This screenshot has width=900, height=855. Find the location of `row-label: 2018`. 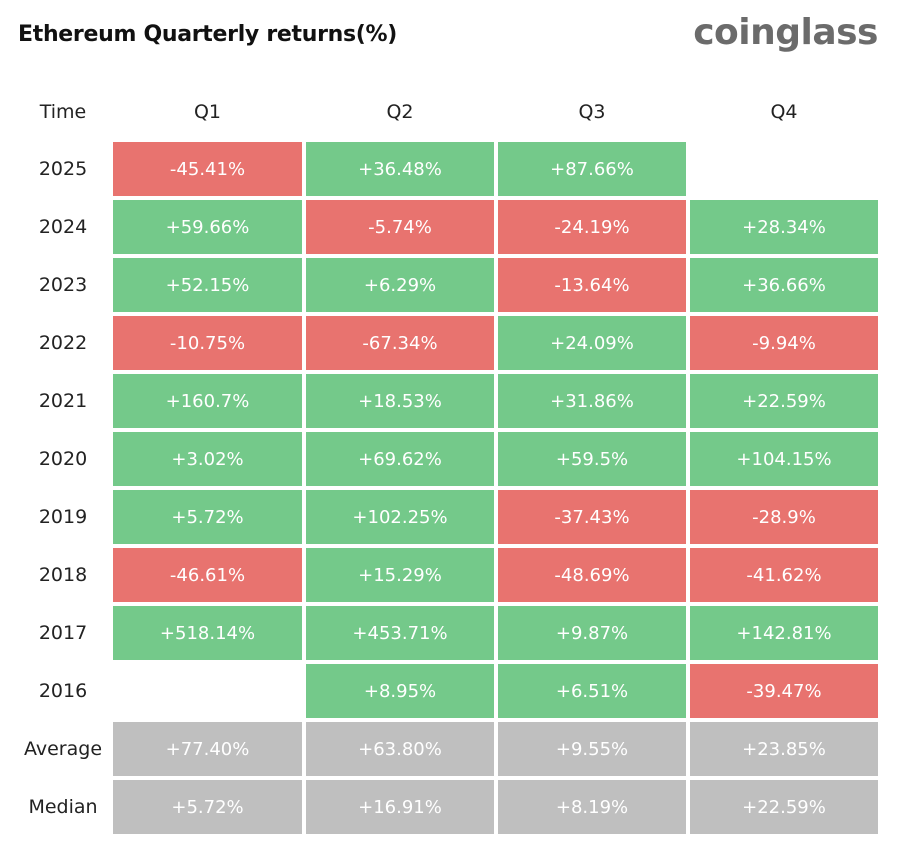

row-label: 2018 is located at coordinates (63, 575).